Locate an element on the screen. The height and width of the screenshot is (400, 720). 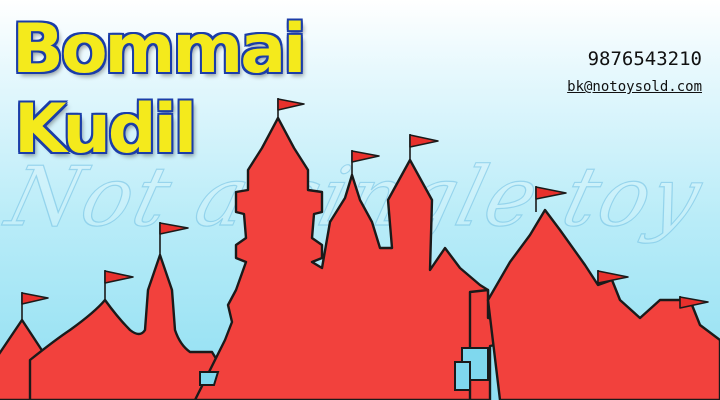
brand-name-line-1: Bommai is located at coordinates (159, 49).